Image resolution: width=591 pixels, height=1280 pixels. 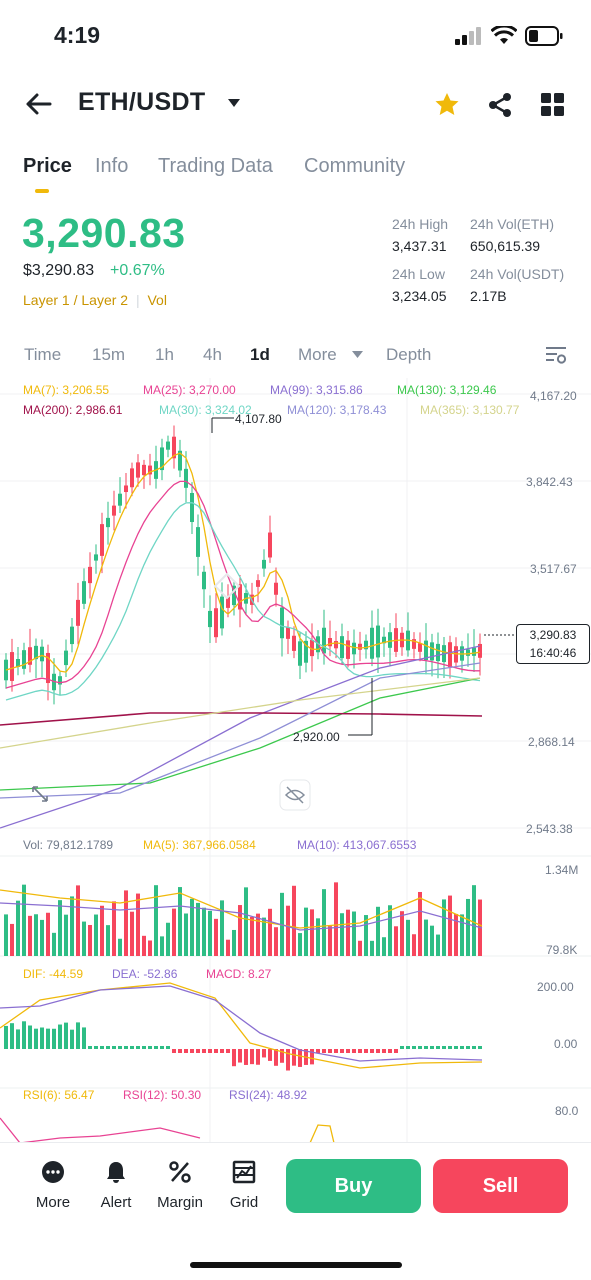 What do you see at coordinates (355, 166) in the screenshot?
I see `tab-community: Community` at bounding box center [355, 166].